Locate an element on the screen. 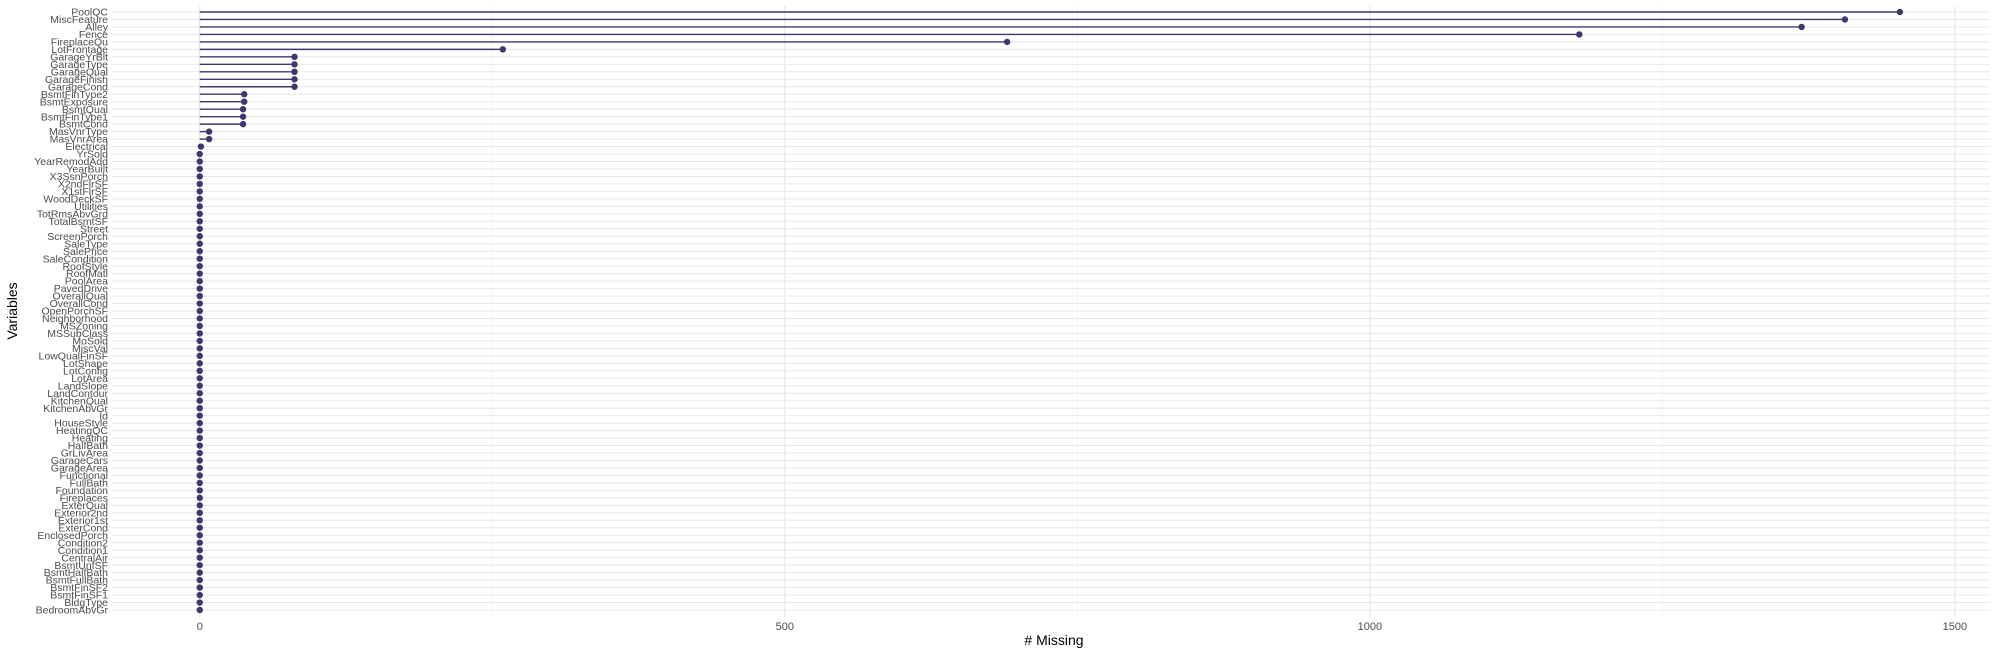 Image resolution: width=2000 pixels, height=655 pixels. y-tick-label: YearBuilt is located at coordinates (87, 170).